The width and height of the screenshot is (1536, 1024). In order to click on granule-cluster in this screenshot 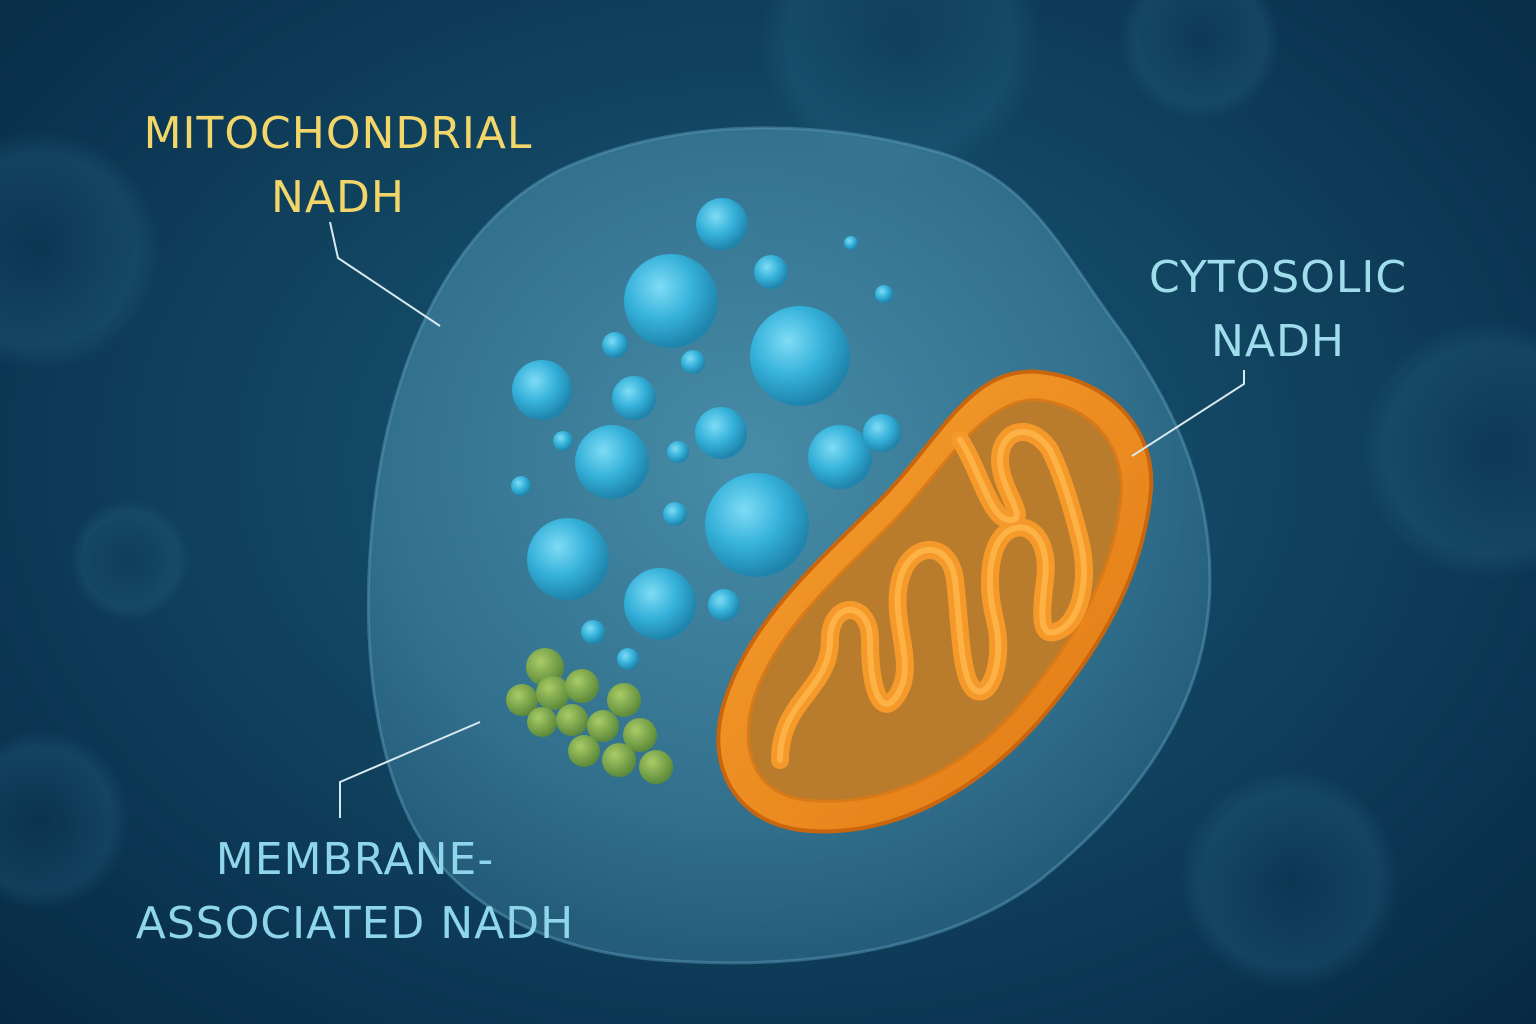, I will do `click(589, 716)`.